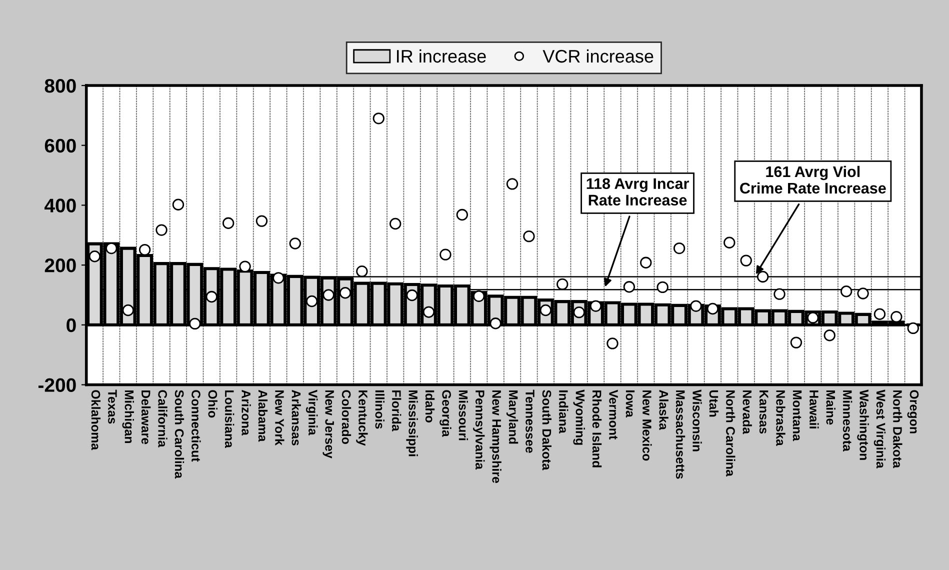  I want to click on x-tick-label: Louisiana, so click(229, 419).